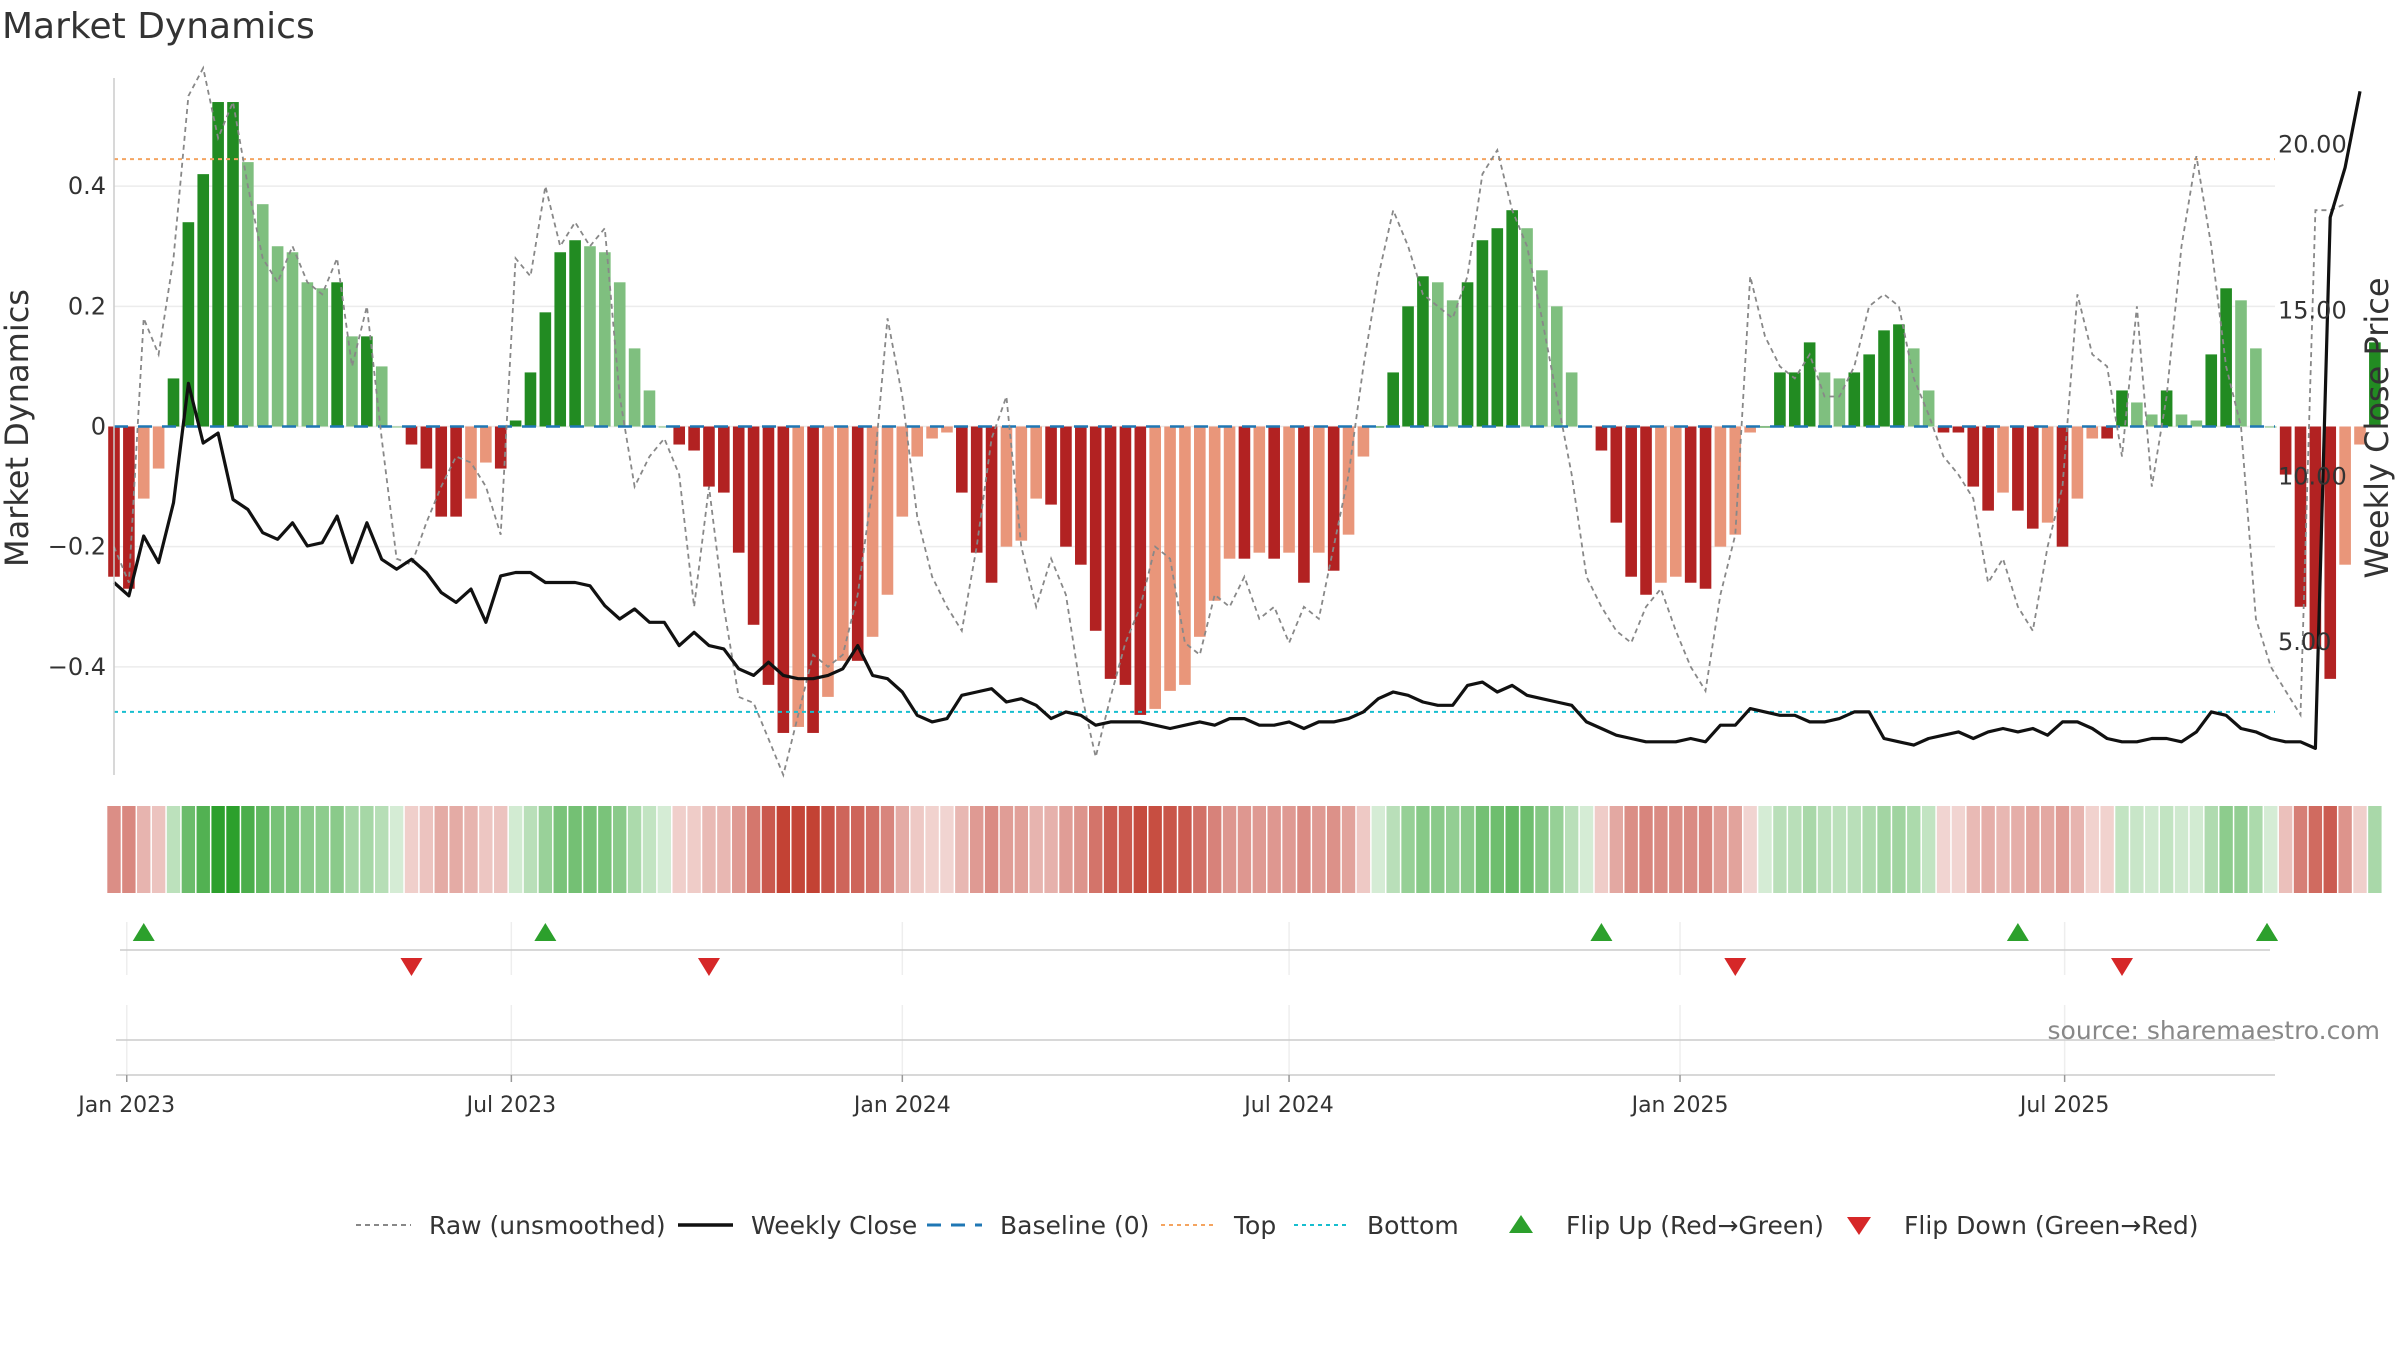 Image resolution: width=2400 pixels, height=1350 pixels. I want to click on legend-label: Flip Down (Green→Red), so click(2051, 1225).